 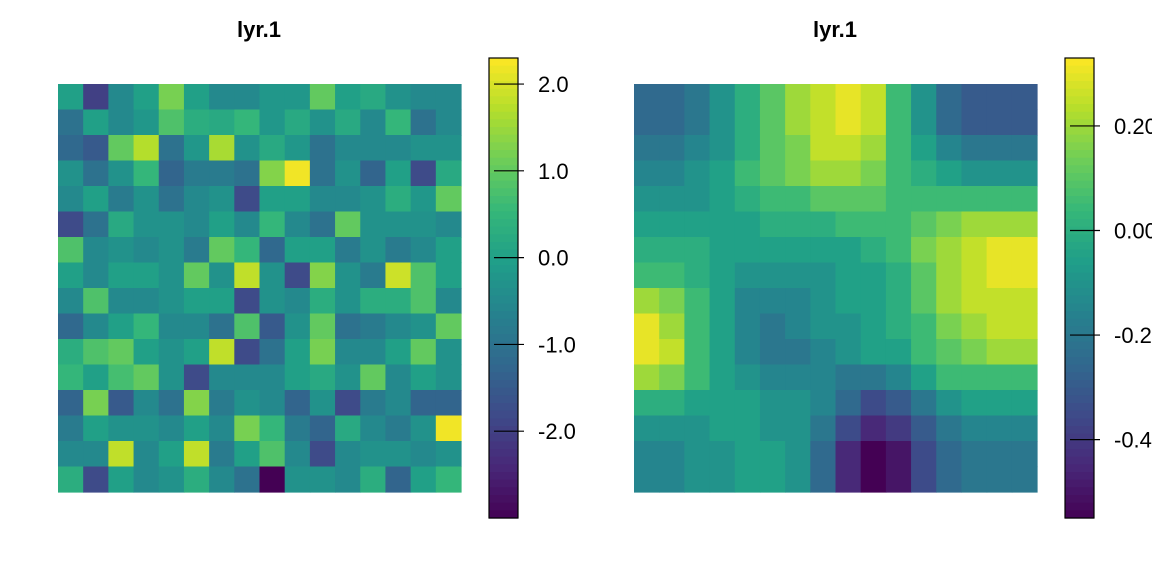 I want to click on colorbar-left: 2.0 1.0 0.0 -1.0 -2.0, so click(x=532, y=288).